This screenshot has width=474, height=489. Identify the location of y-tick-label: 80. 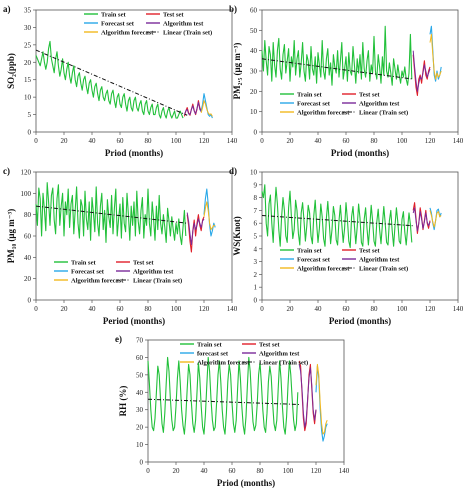
(28, 215).